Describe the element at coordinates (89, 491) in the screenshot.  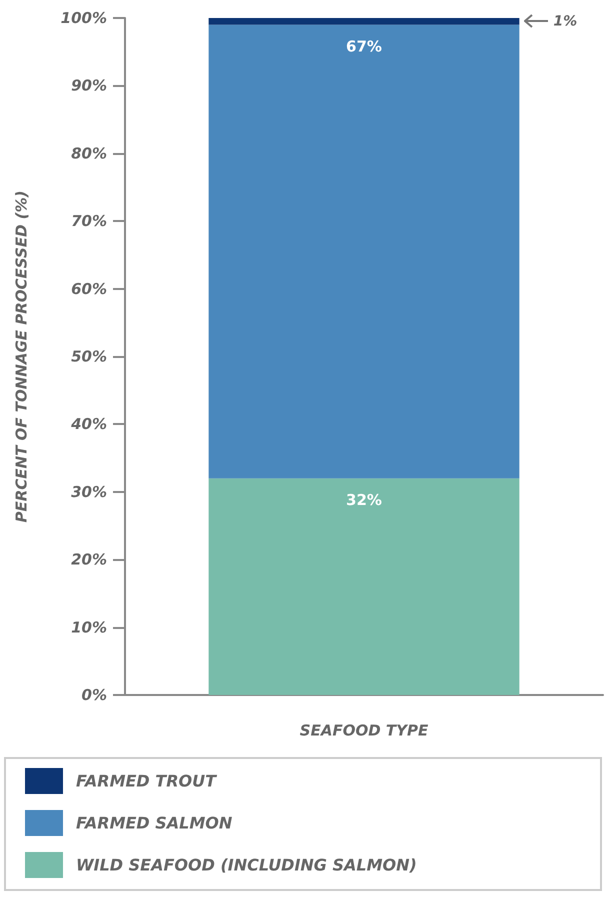
I see `y-tick-label: 30%` at that location.